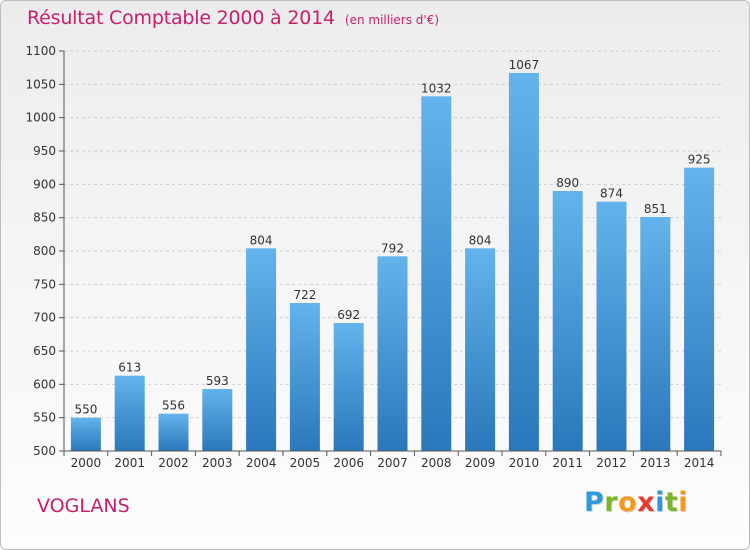  Describe the element at coordinates (392, 353) in the screenshot. I see `bar-2007` at that location.